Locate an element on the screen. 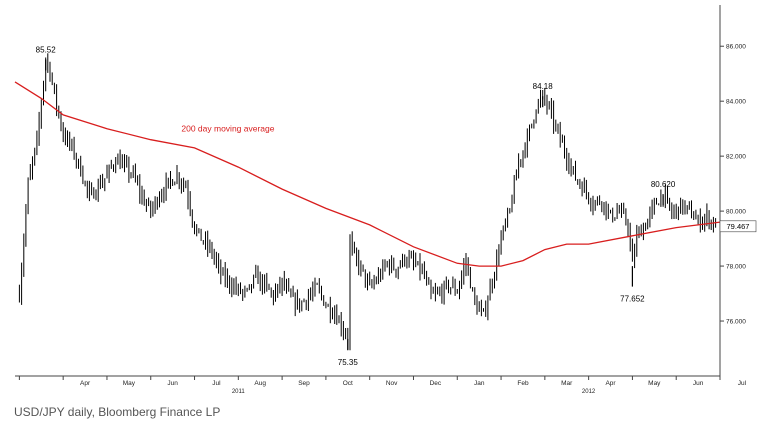 The width and height of the screenshot is (768, 429). x-tick-label: Oct is located at coordinates (348, 383).